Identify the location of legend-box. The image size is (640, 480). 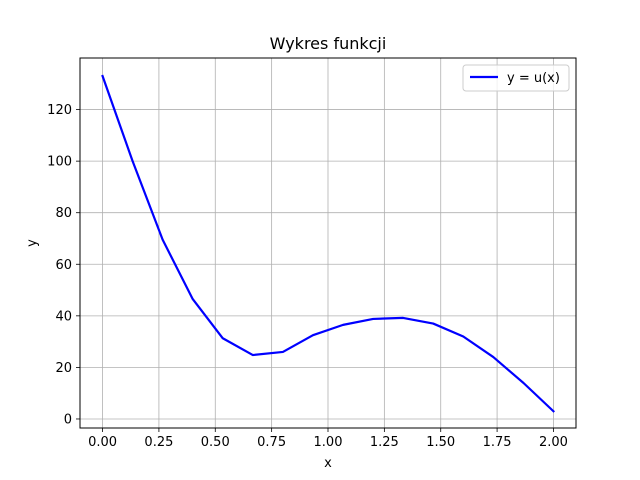
(516, 78).